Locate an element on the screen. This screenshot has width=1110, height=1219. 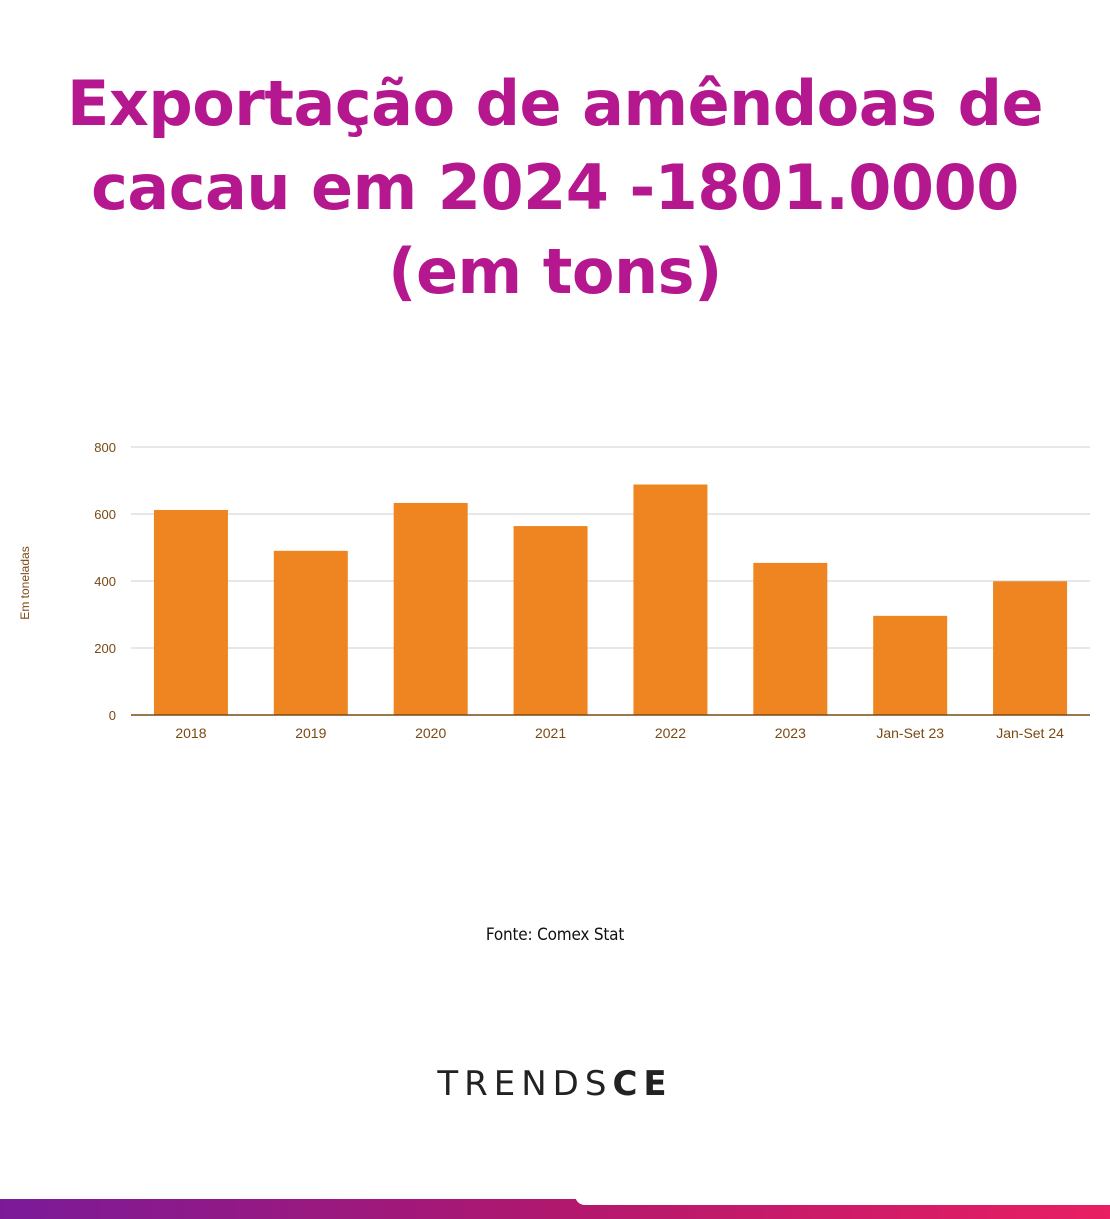
trendsce-logo: TRENDSCE is located at coordinates (555, 1084).